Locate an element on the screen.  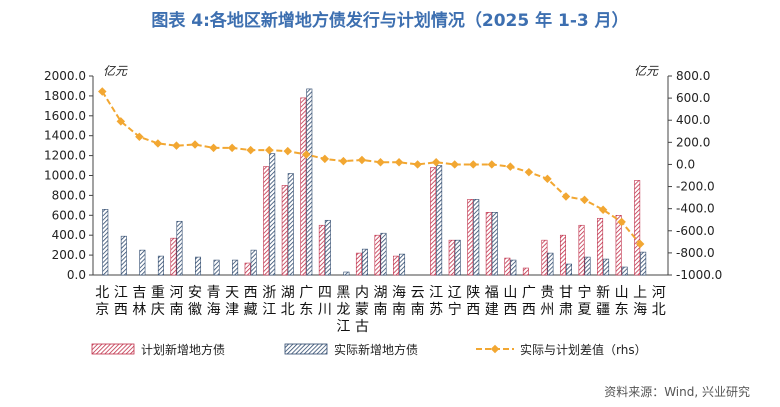
y-tick-label-left: 0.0 is located at coordinates (76, 275).